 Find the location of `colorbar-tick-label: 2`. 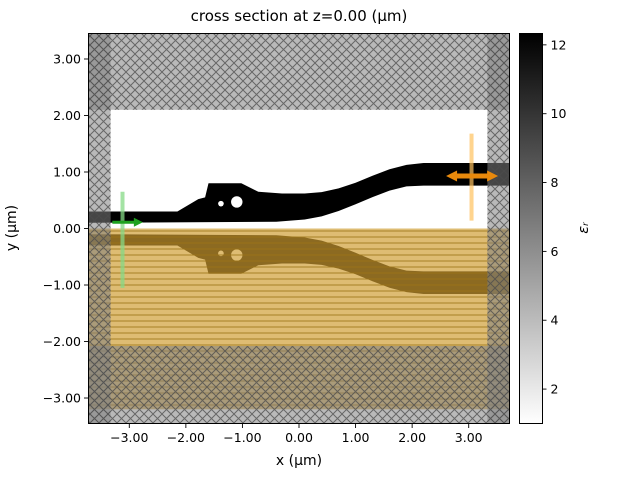

colorbar-tick-label: 2 is located at coordinates (555, 389).